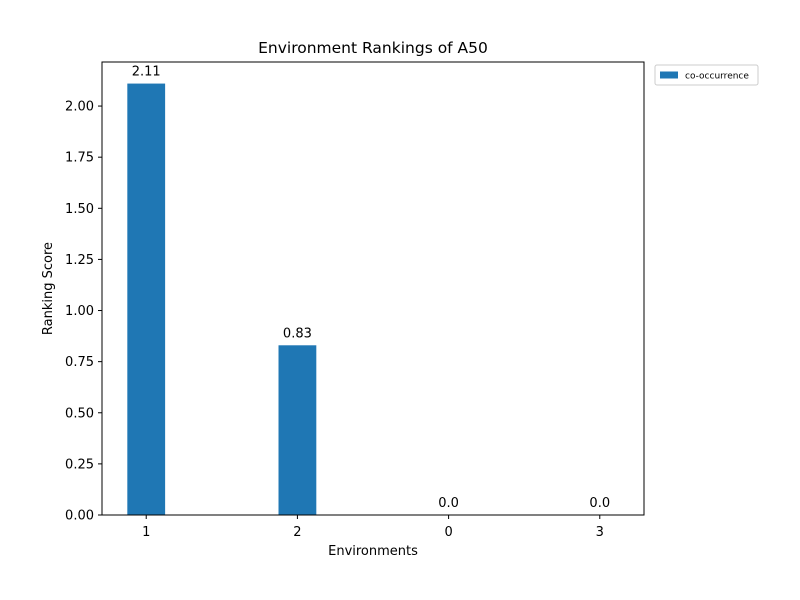  What do you see at coordinates (373, 527) in the screenshot?
I see `x-axis: 1 2 0 3` at bounding box center [373, 527].